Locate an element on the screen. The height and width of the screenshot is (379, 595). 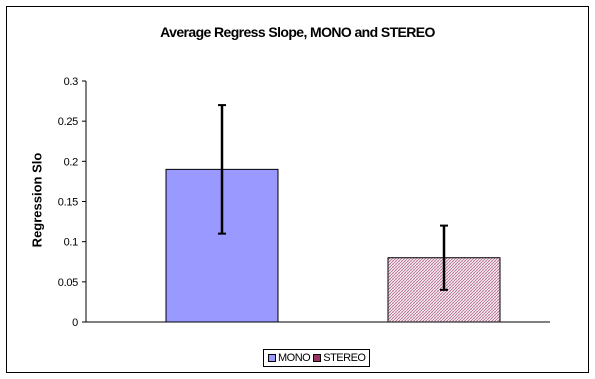
legend-item-mono: MONO is located at coordinates (289, 358).